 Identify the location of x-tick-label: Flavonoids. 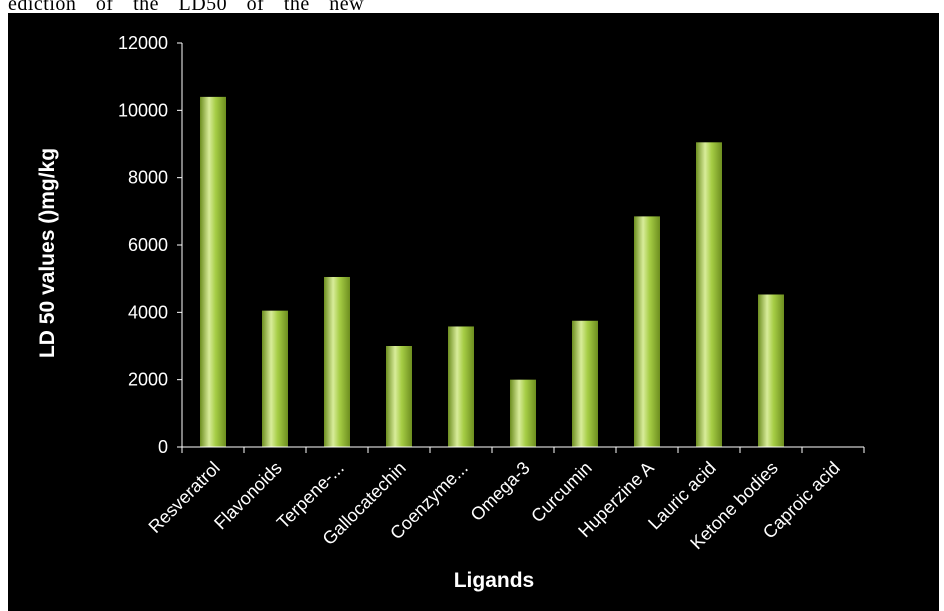
(248, 496).